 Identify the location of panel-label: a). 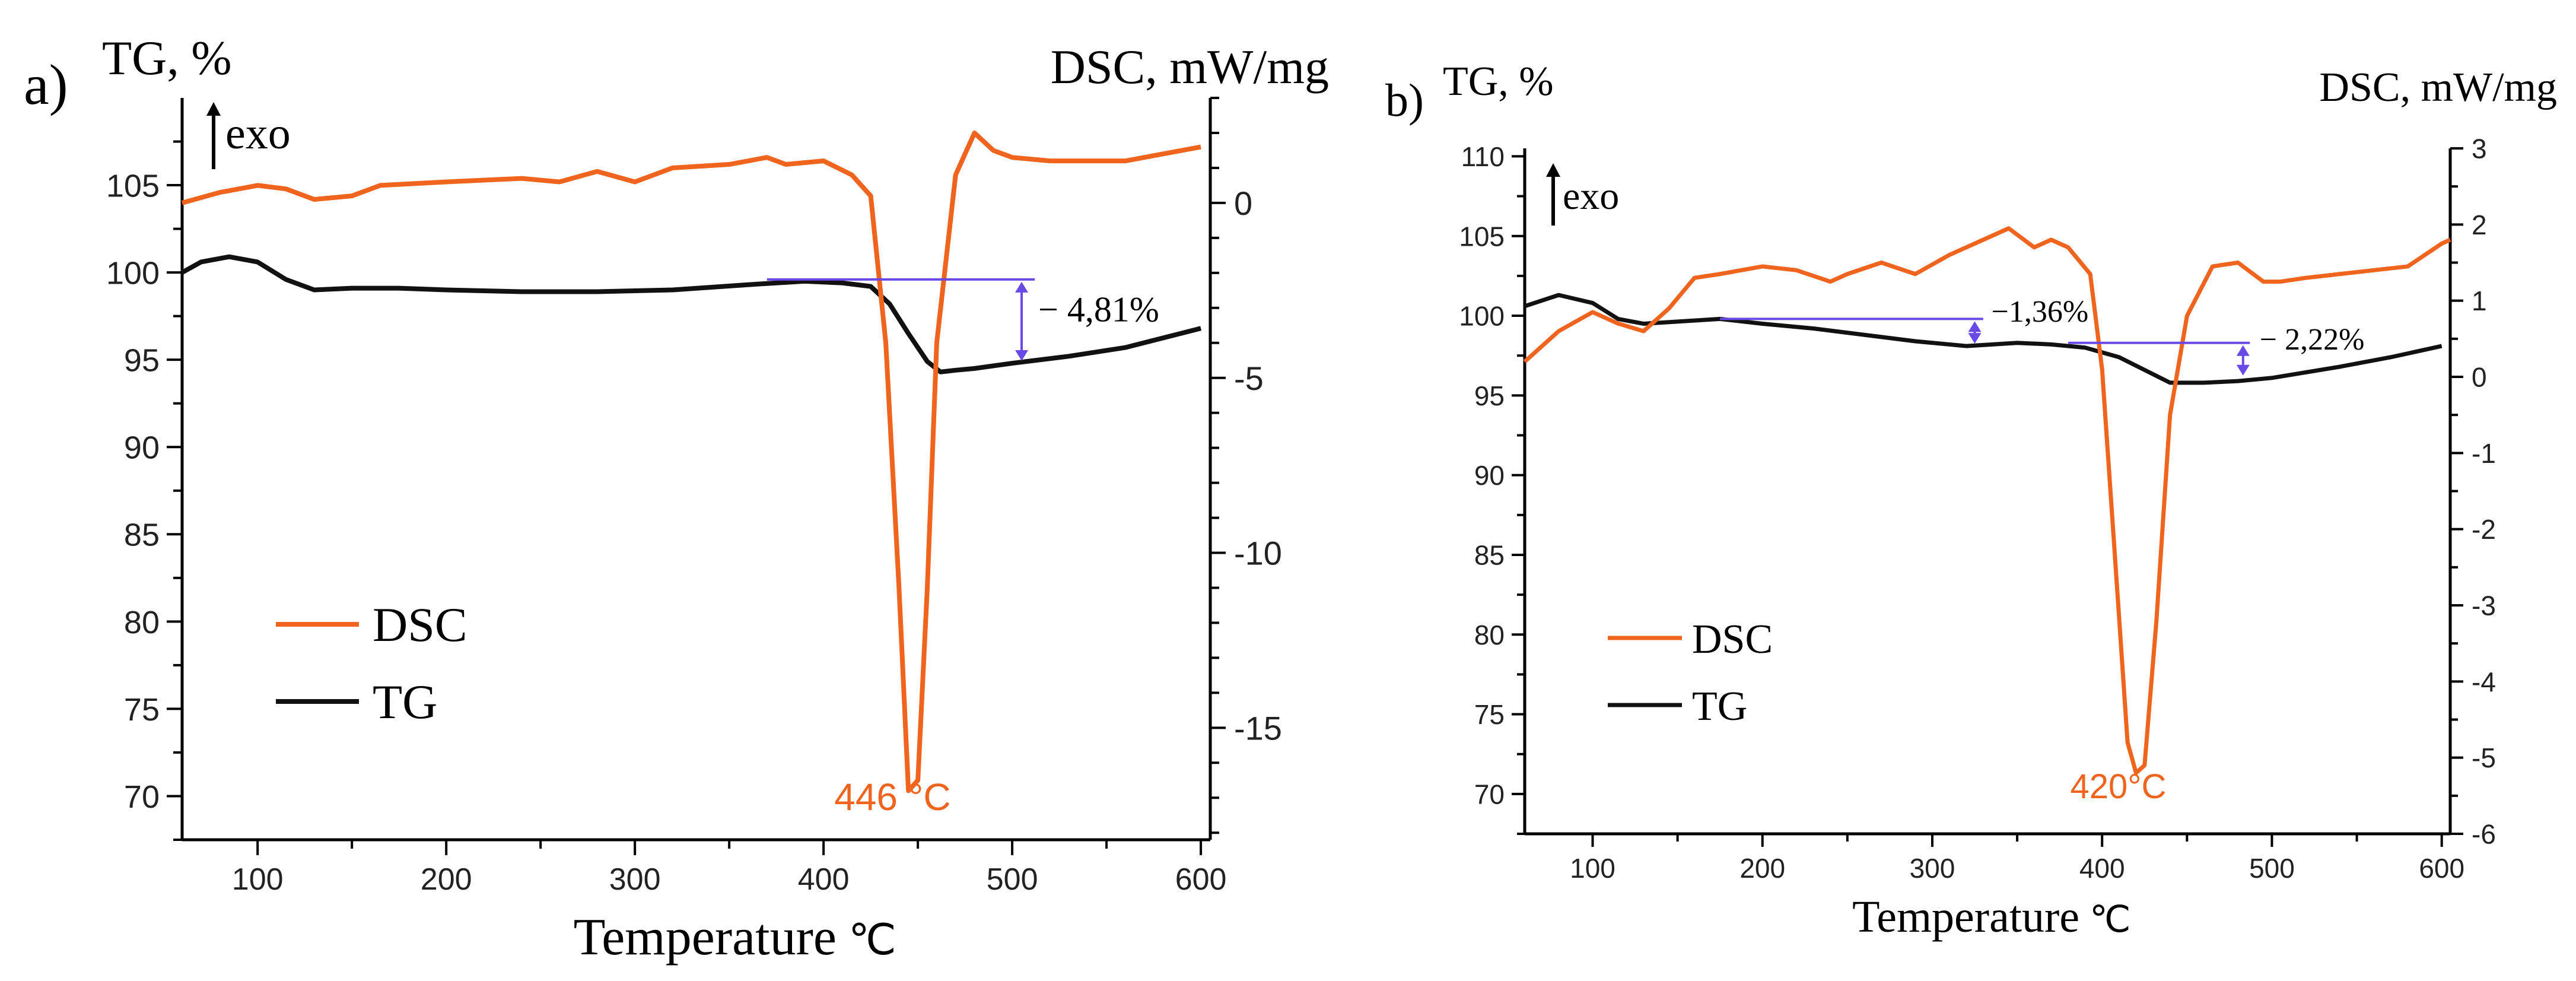
(46, 84).